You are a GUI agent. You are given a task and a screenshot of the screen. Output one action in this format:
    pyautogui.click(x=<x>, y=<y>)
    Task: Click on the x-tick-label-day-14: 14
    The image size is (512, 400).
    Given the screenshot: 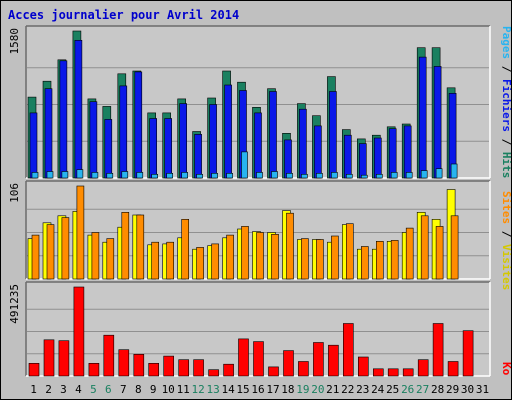 What is the action you would take?
    pyautogui.click(x=228, y=389)
    